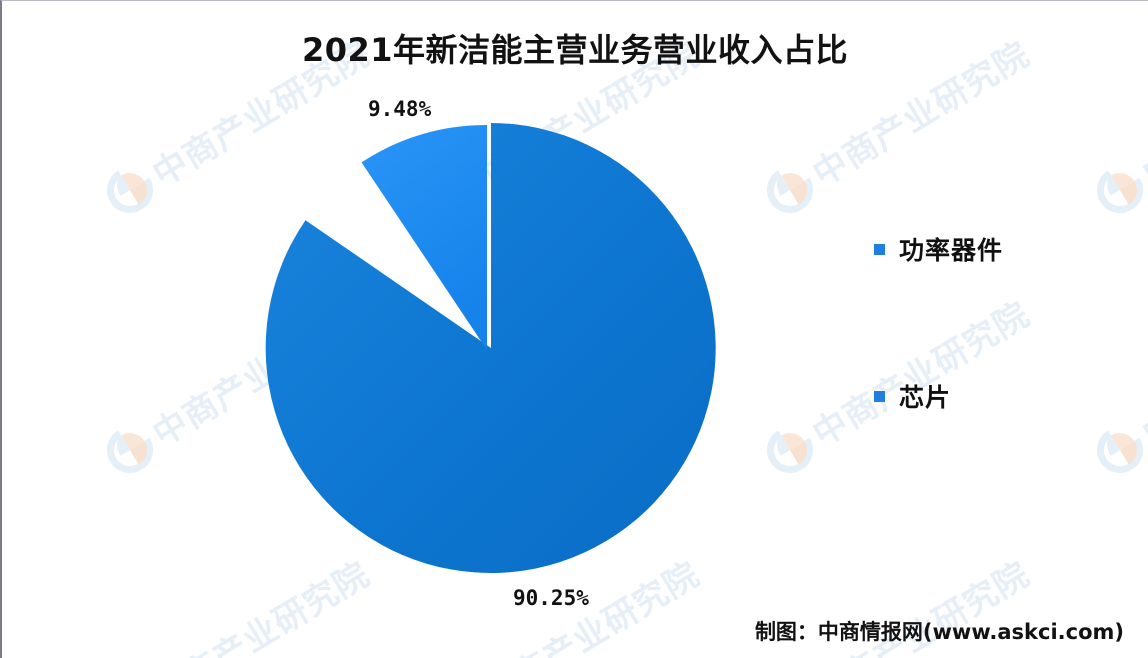 This screenshot has height=658, width=1148. What do you see at coordinates (400, 109) in the screenshot?
I see `slice-label-chip: 9.48%` at bounding box center [400, 109].